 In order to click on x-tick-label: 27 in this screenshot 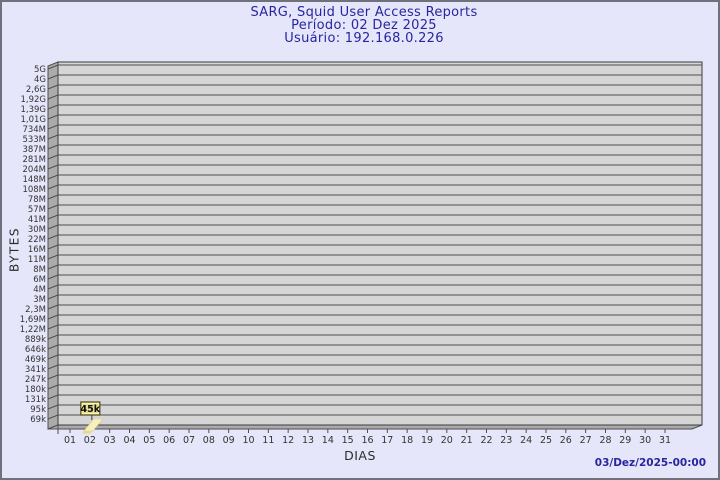, I will do `click(586, 440)`.